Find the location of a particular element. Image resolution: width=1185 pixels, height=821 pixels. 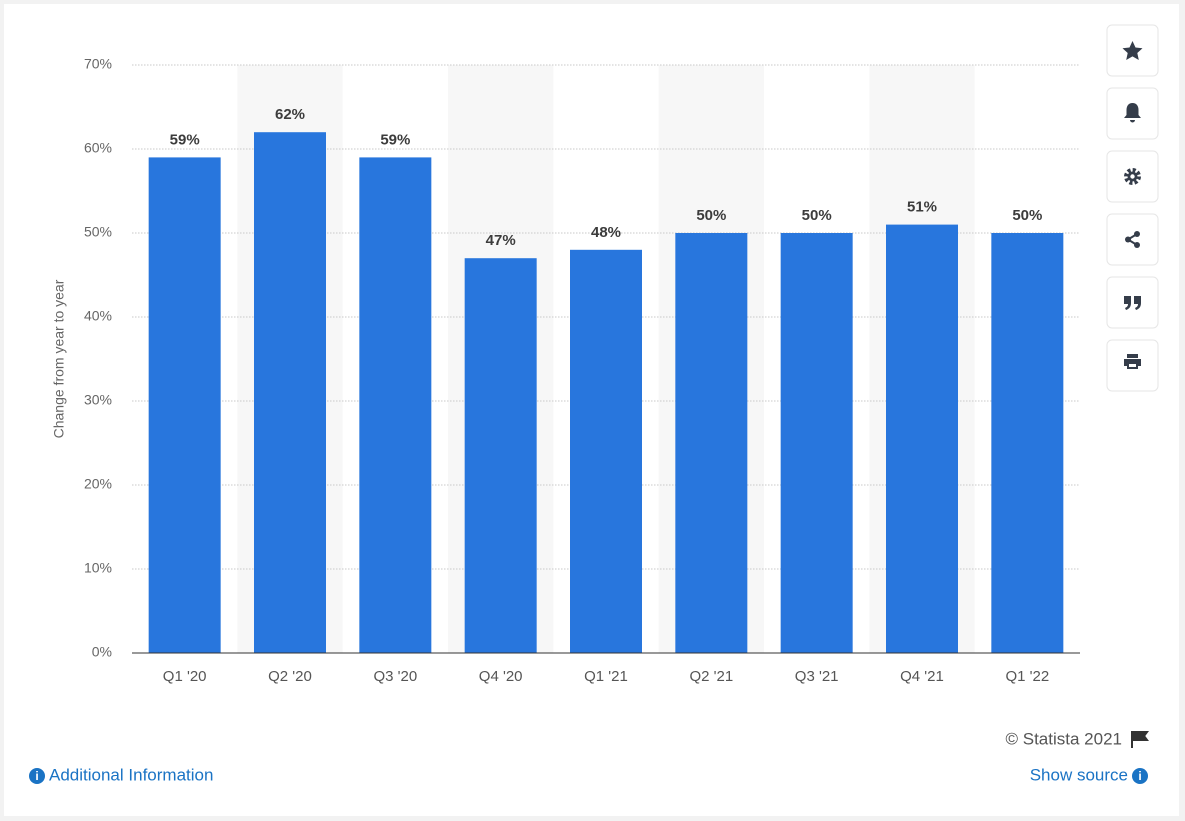

value-label: 47% is located at coordinates (501, 240).